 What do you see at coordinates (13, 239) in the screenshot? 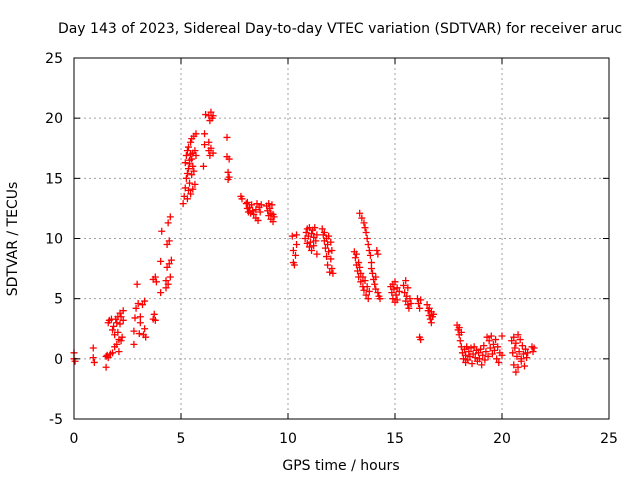
I see `y-axis-label: SDTVAR / TECUs` at bounding box center [13, 239].